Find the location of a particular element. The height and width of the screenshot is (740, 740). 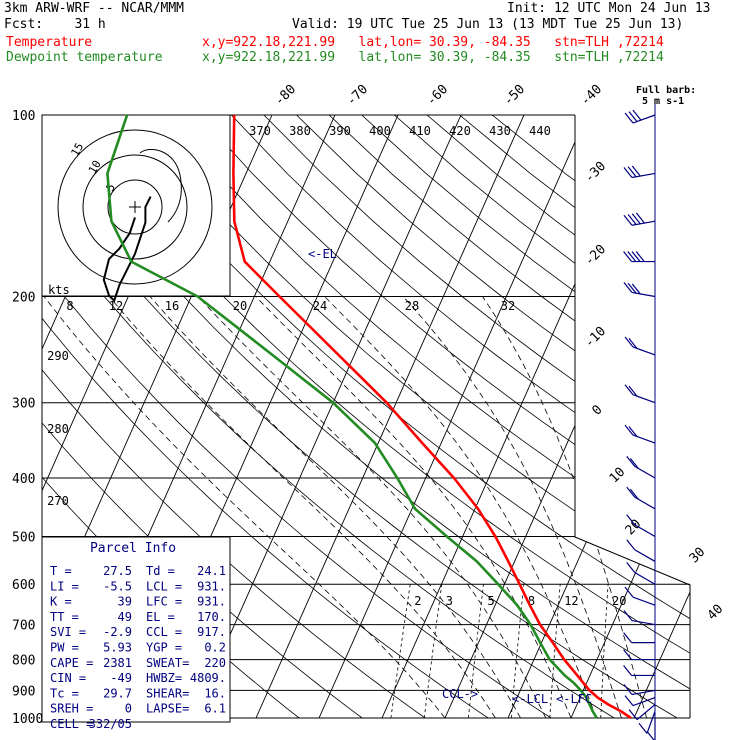

isotherm-label-10: 10 is located at coordinates (618, 476).